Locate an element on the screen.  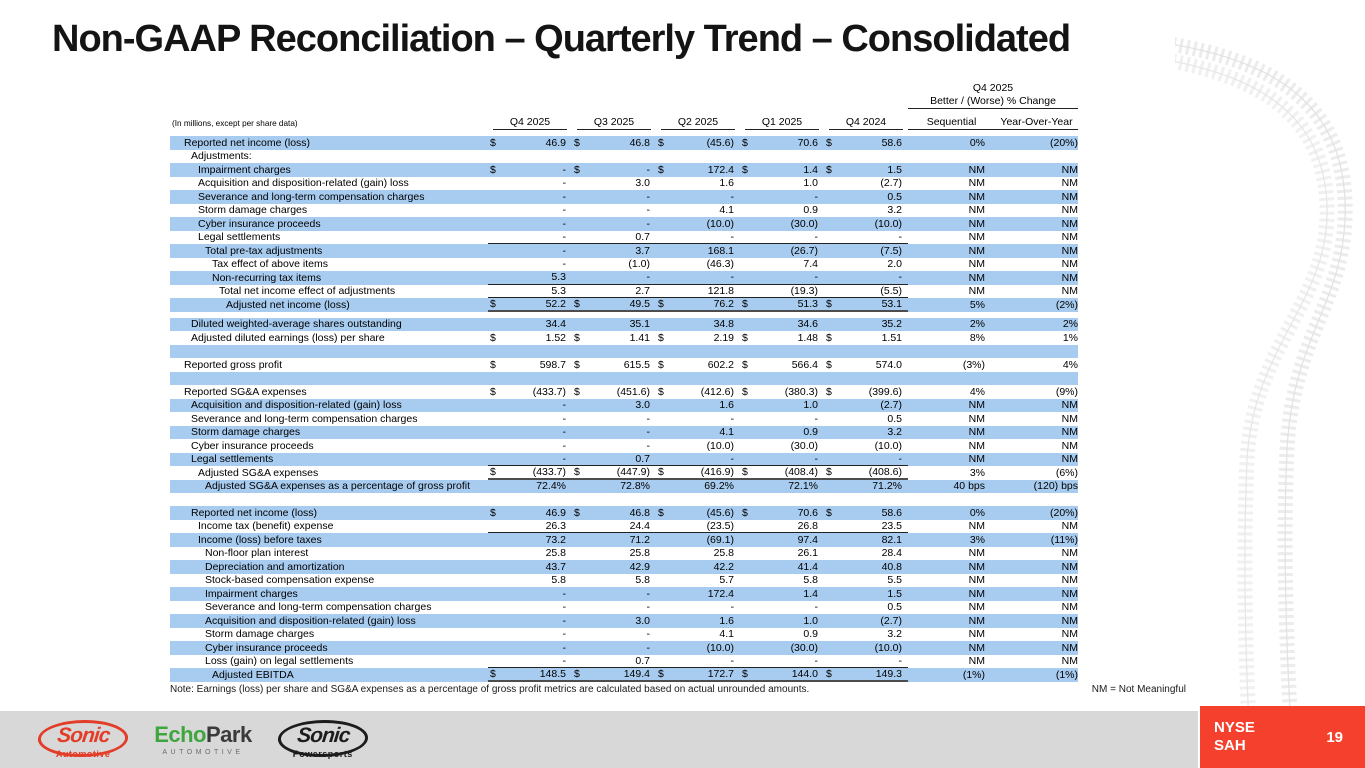
value-cell: 82.1 is located at coordinates (866, 540).